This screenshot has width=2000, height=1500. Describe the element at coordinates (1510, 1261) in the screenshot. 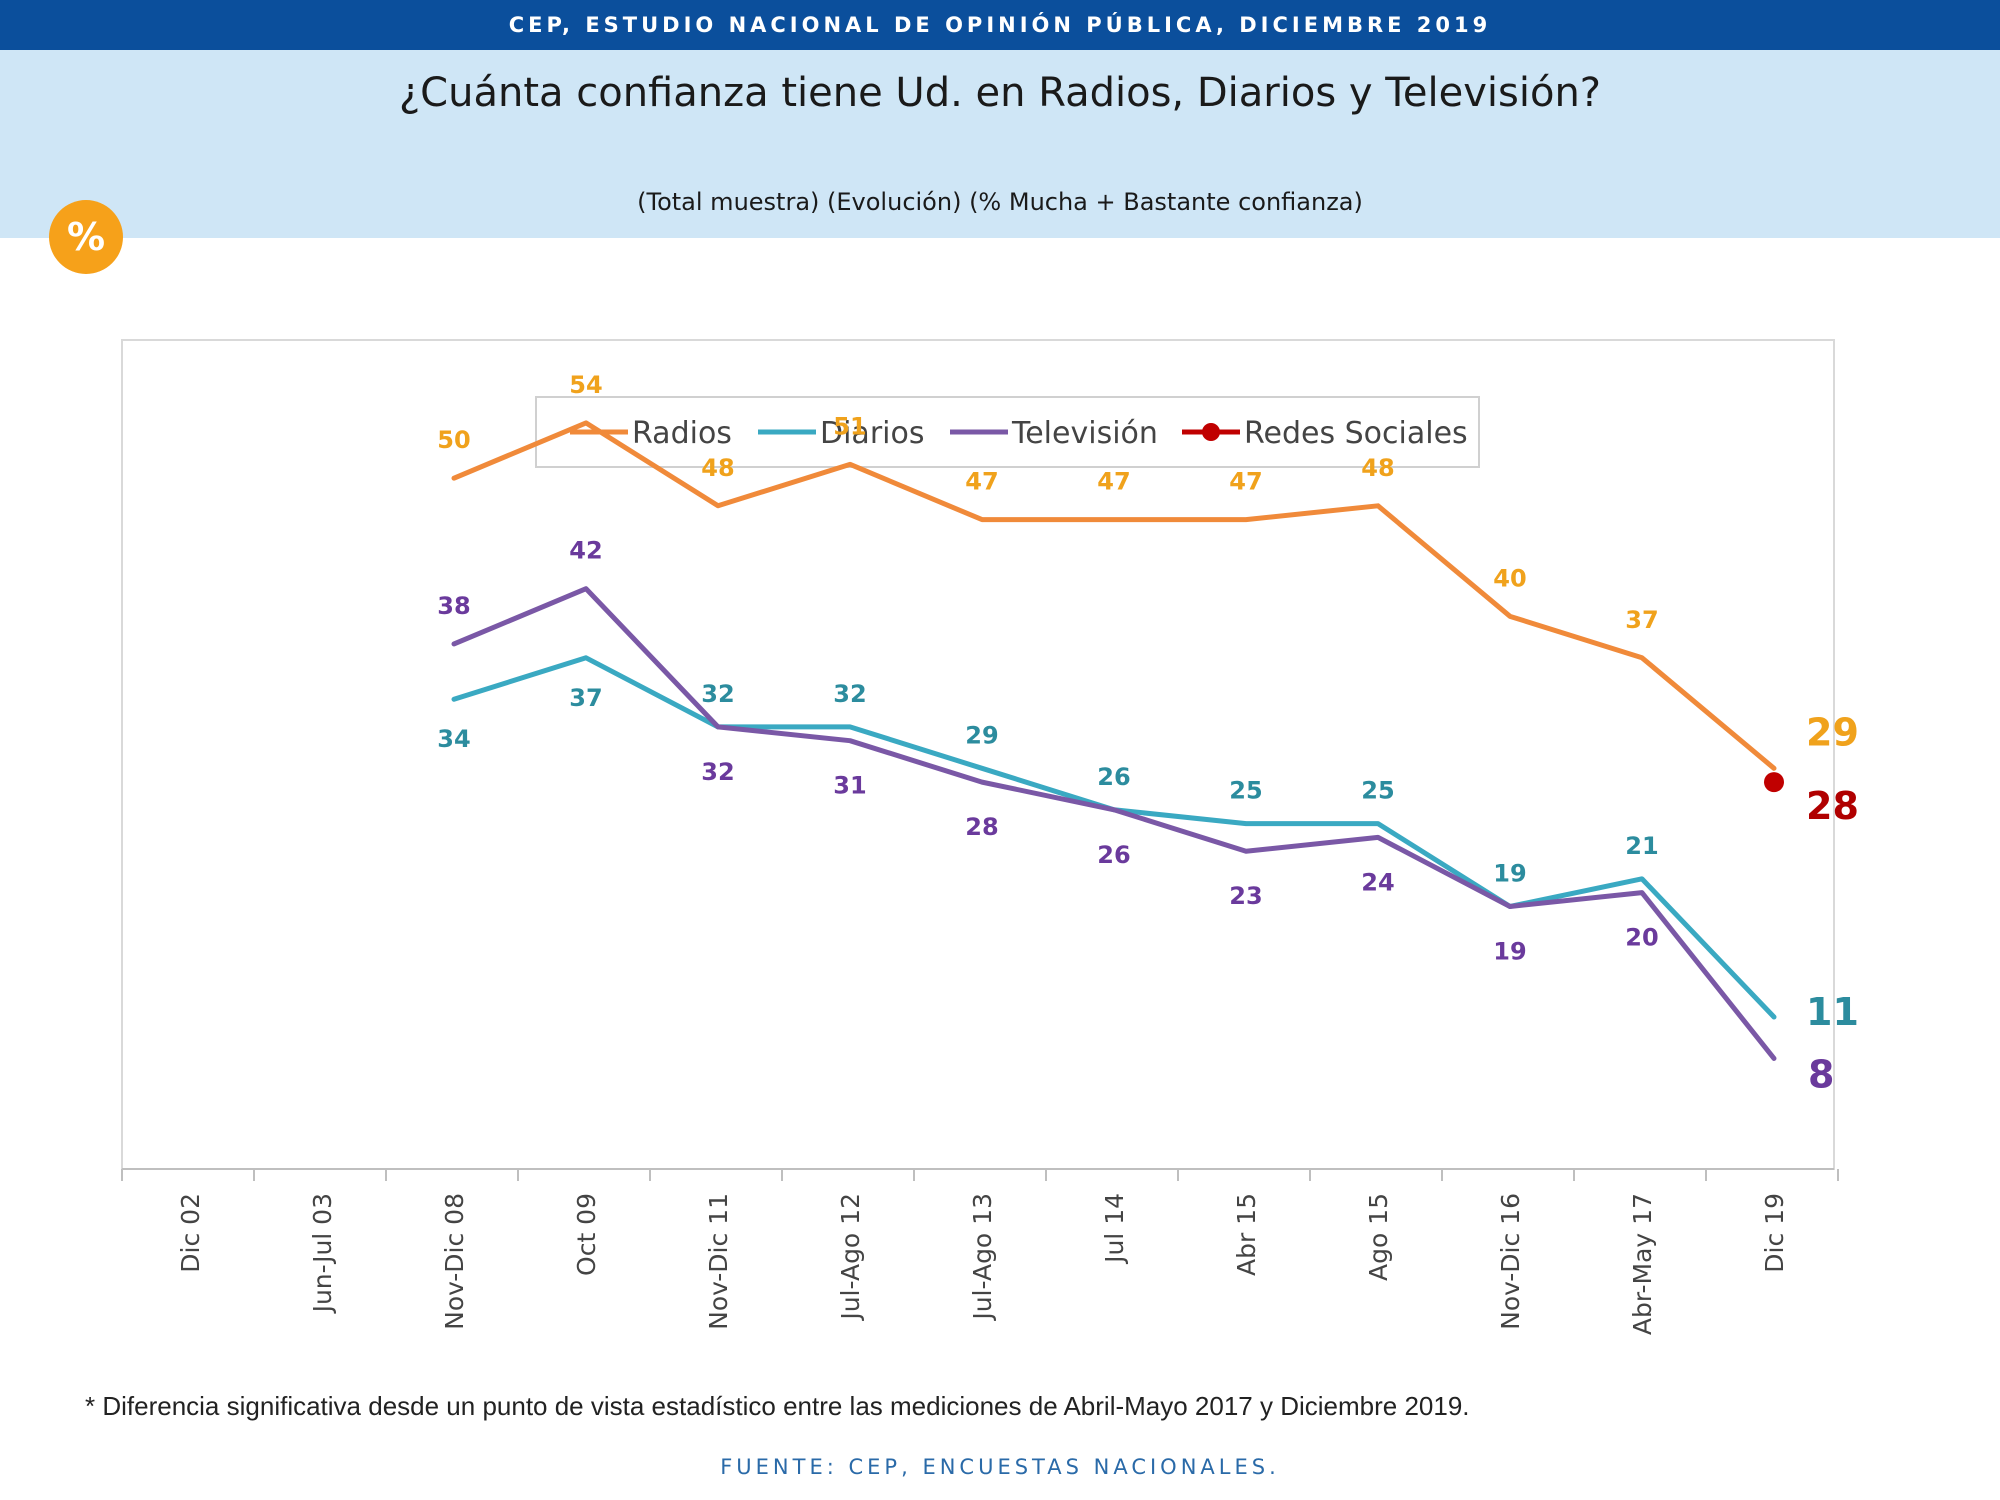

I see `x-tick-label: Nov-Dic 16` at that location.